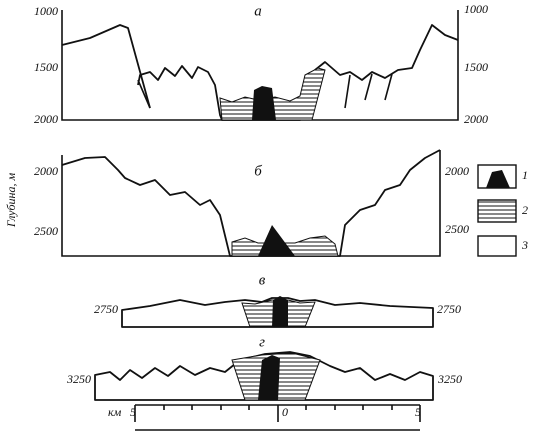  I want to click on scale-label: 0, so click(285, 412).